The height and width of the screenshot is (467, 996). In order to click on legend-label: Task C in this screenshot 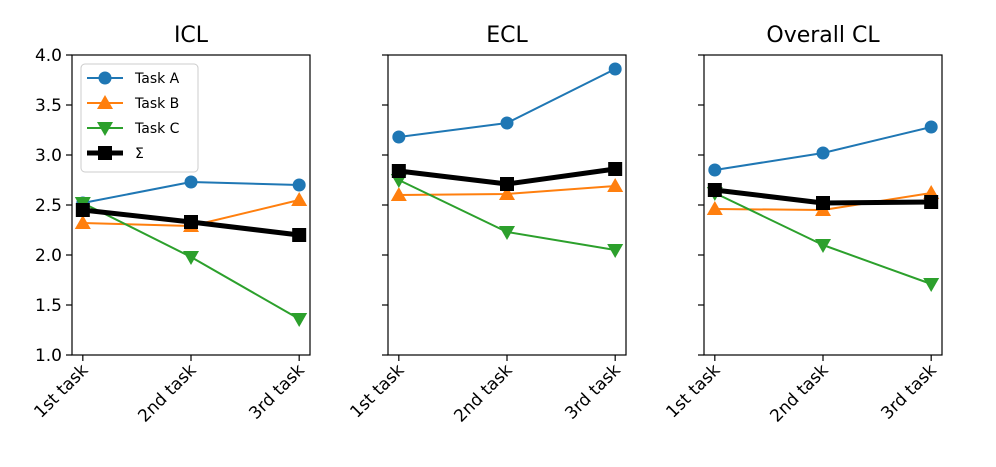, I will do `click(157, 129)`.